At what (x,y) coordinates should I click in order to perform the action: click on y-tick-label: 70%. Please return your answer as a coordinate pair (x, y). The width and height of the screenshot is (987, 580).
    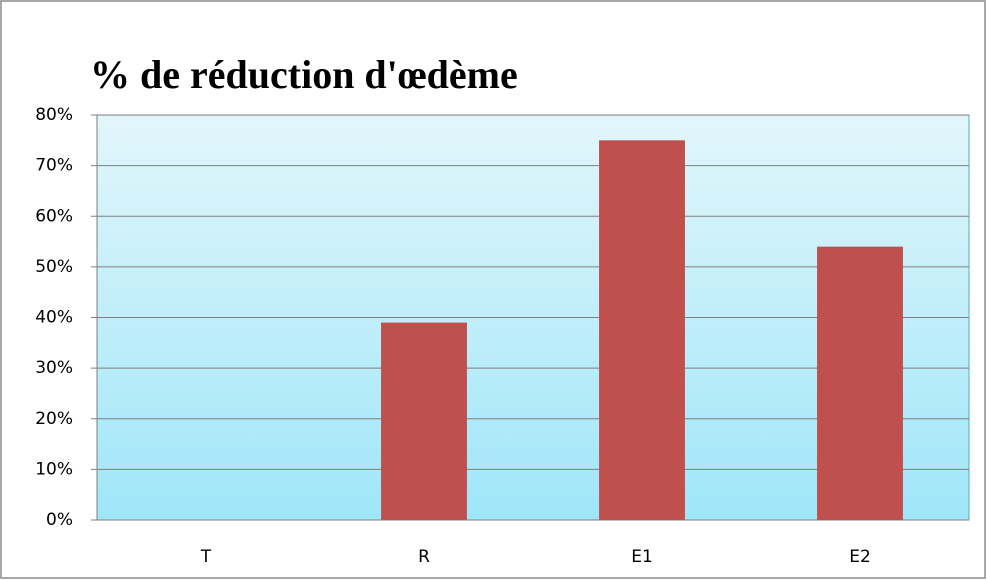
    Looking at the image, I should click on (54, 166).